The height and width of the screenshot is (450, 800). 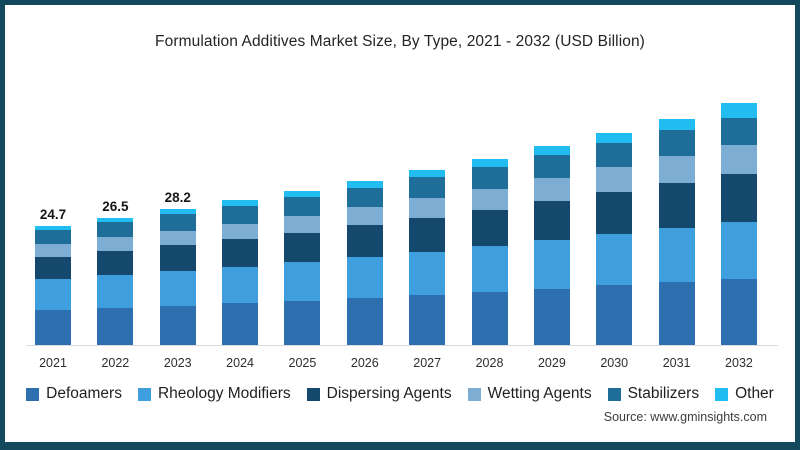 What do you see at coordinates (53, 215) in the screenshot?
I see `bar-total-label: 24.7` at bounding box center [53, 215].